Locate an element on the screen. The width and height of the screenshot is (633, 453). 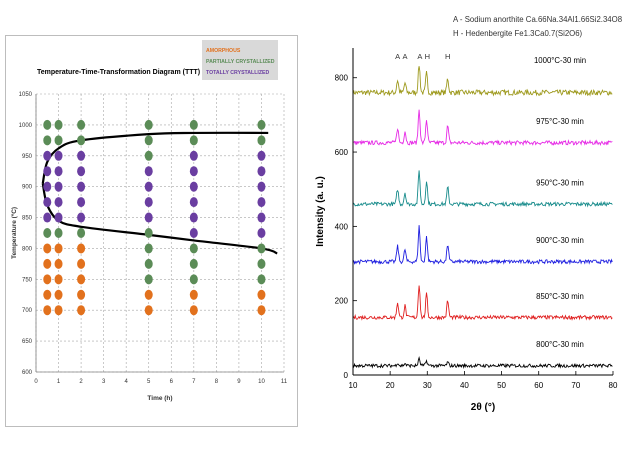
y-axis-title: Intensity (a. u.) is located at coordinates (320, 211).